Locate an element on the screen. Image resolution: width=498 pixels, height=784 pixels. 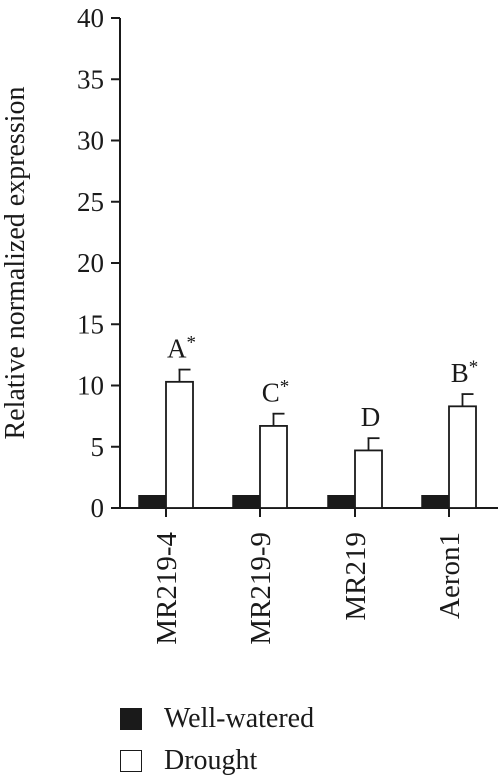
chart-bars is located at coordinates (307, 438).